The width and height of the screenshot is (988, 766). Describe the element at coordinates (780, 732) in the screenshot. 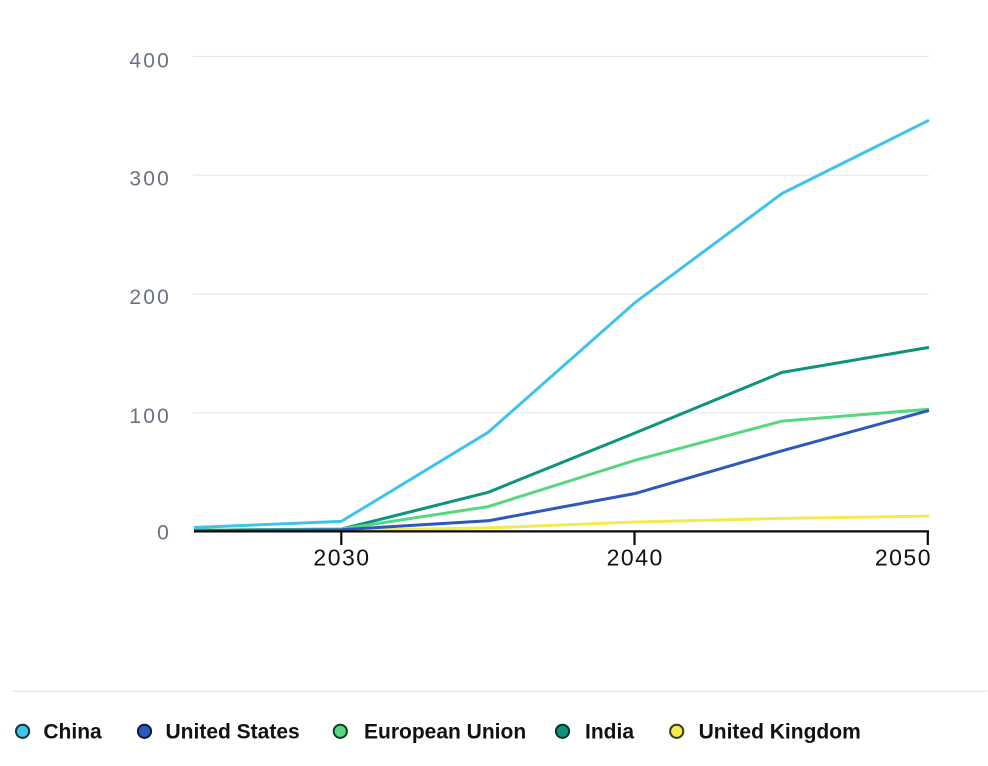

I see `svg-text: United Kingdom` at that location.